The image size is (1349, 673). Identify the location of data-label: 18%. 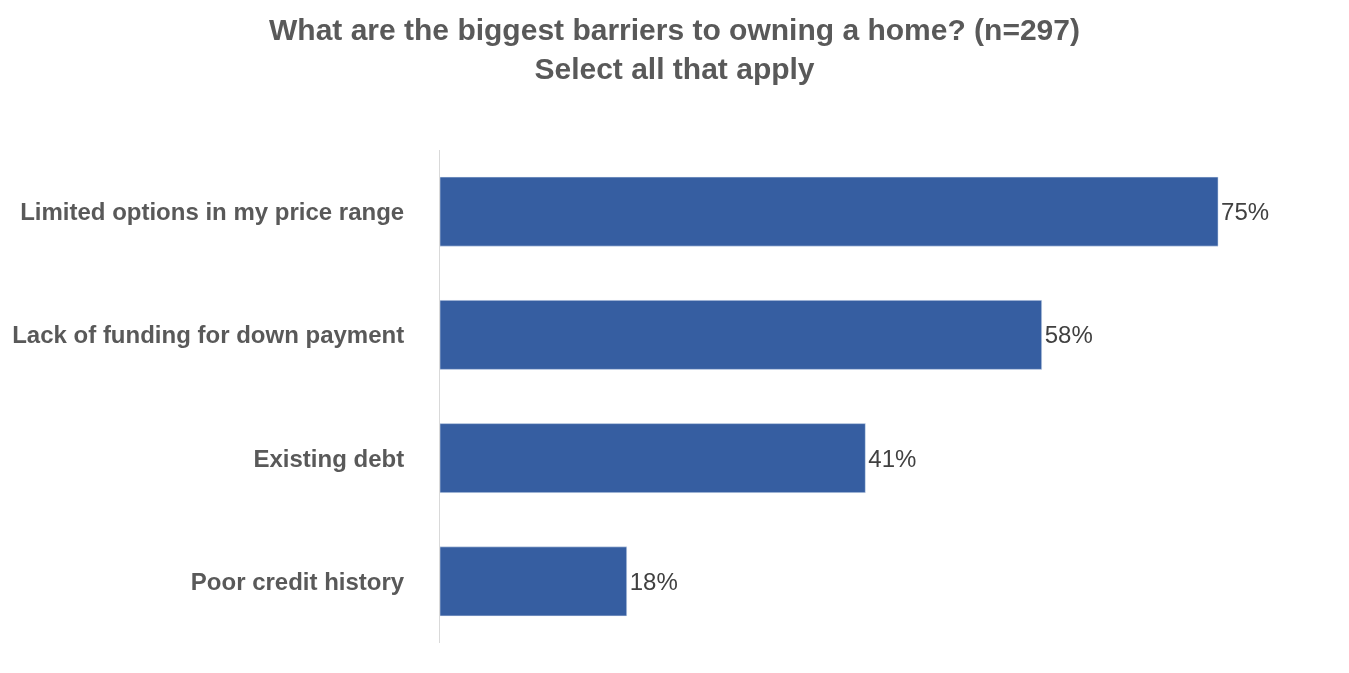
(653, 581).